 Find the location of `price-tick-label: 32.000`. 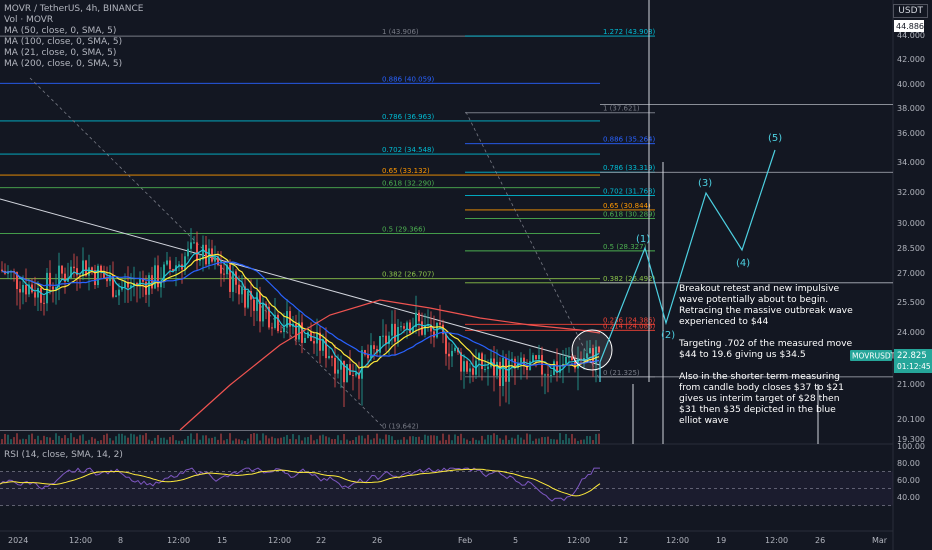

price-tick-label: 32.000 is located at coordinates (911, 192).